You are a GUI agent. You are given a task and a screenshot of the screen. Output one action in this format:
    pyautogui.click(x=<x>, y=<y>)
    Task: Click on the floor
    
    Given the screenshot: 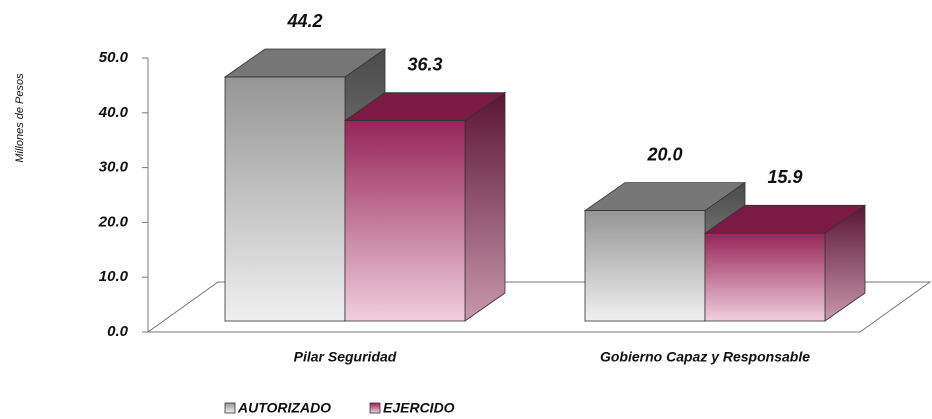 What is the action you would take?
    pyautogui.click(x=539, y=307)
    